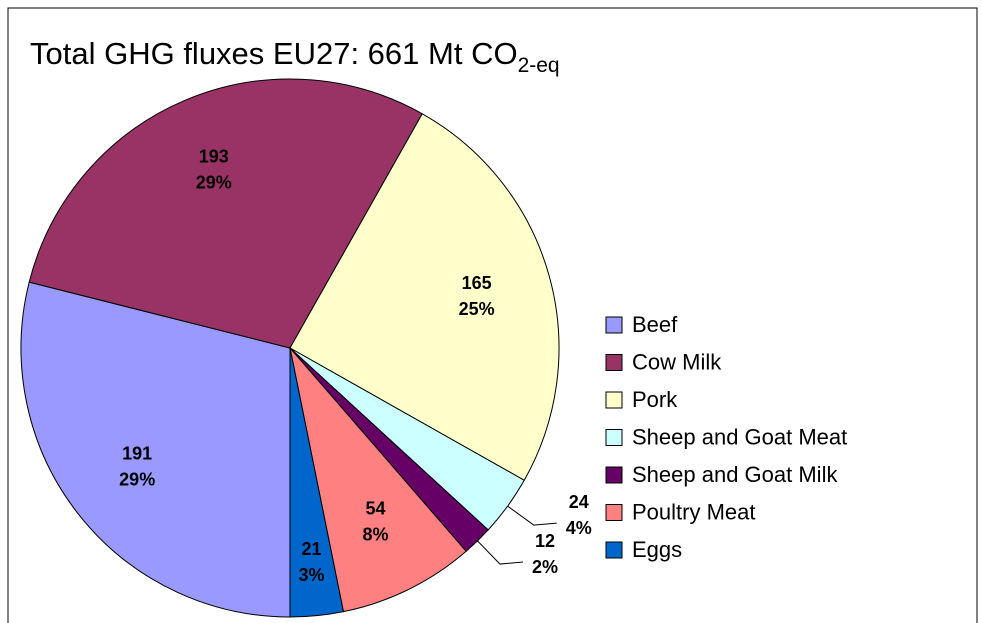 The width and height of the screenshot is (982, 623). What do you see at coordinates (545, 541) in the screenshot?
I see `value-label: 12` at bounding box center [545, 541].